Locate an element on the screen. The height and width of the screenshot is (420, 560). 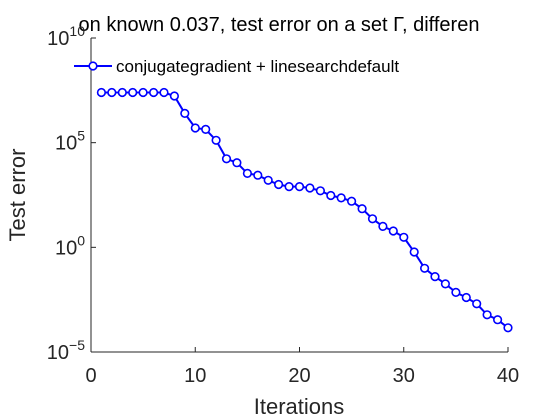
x-axis-label: Iterations is located at coordinates (299, 406).